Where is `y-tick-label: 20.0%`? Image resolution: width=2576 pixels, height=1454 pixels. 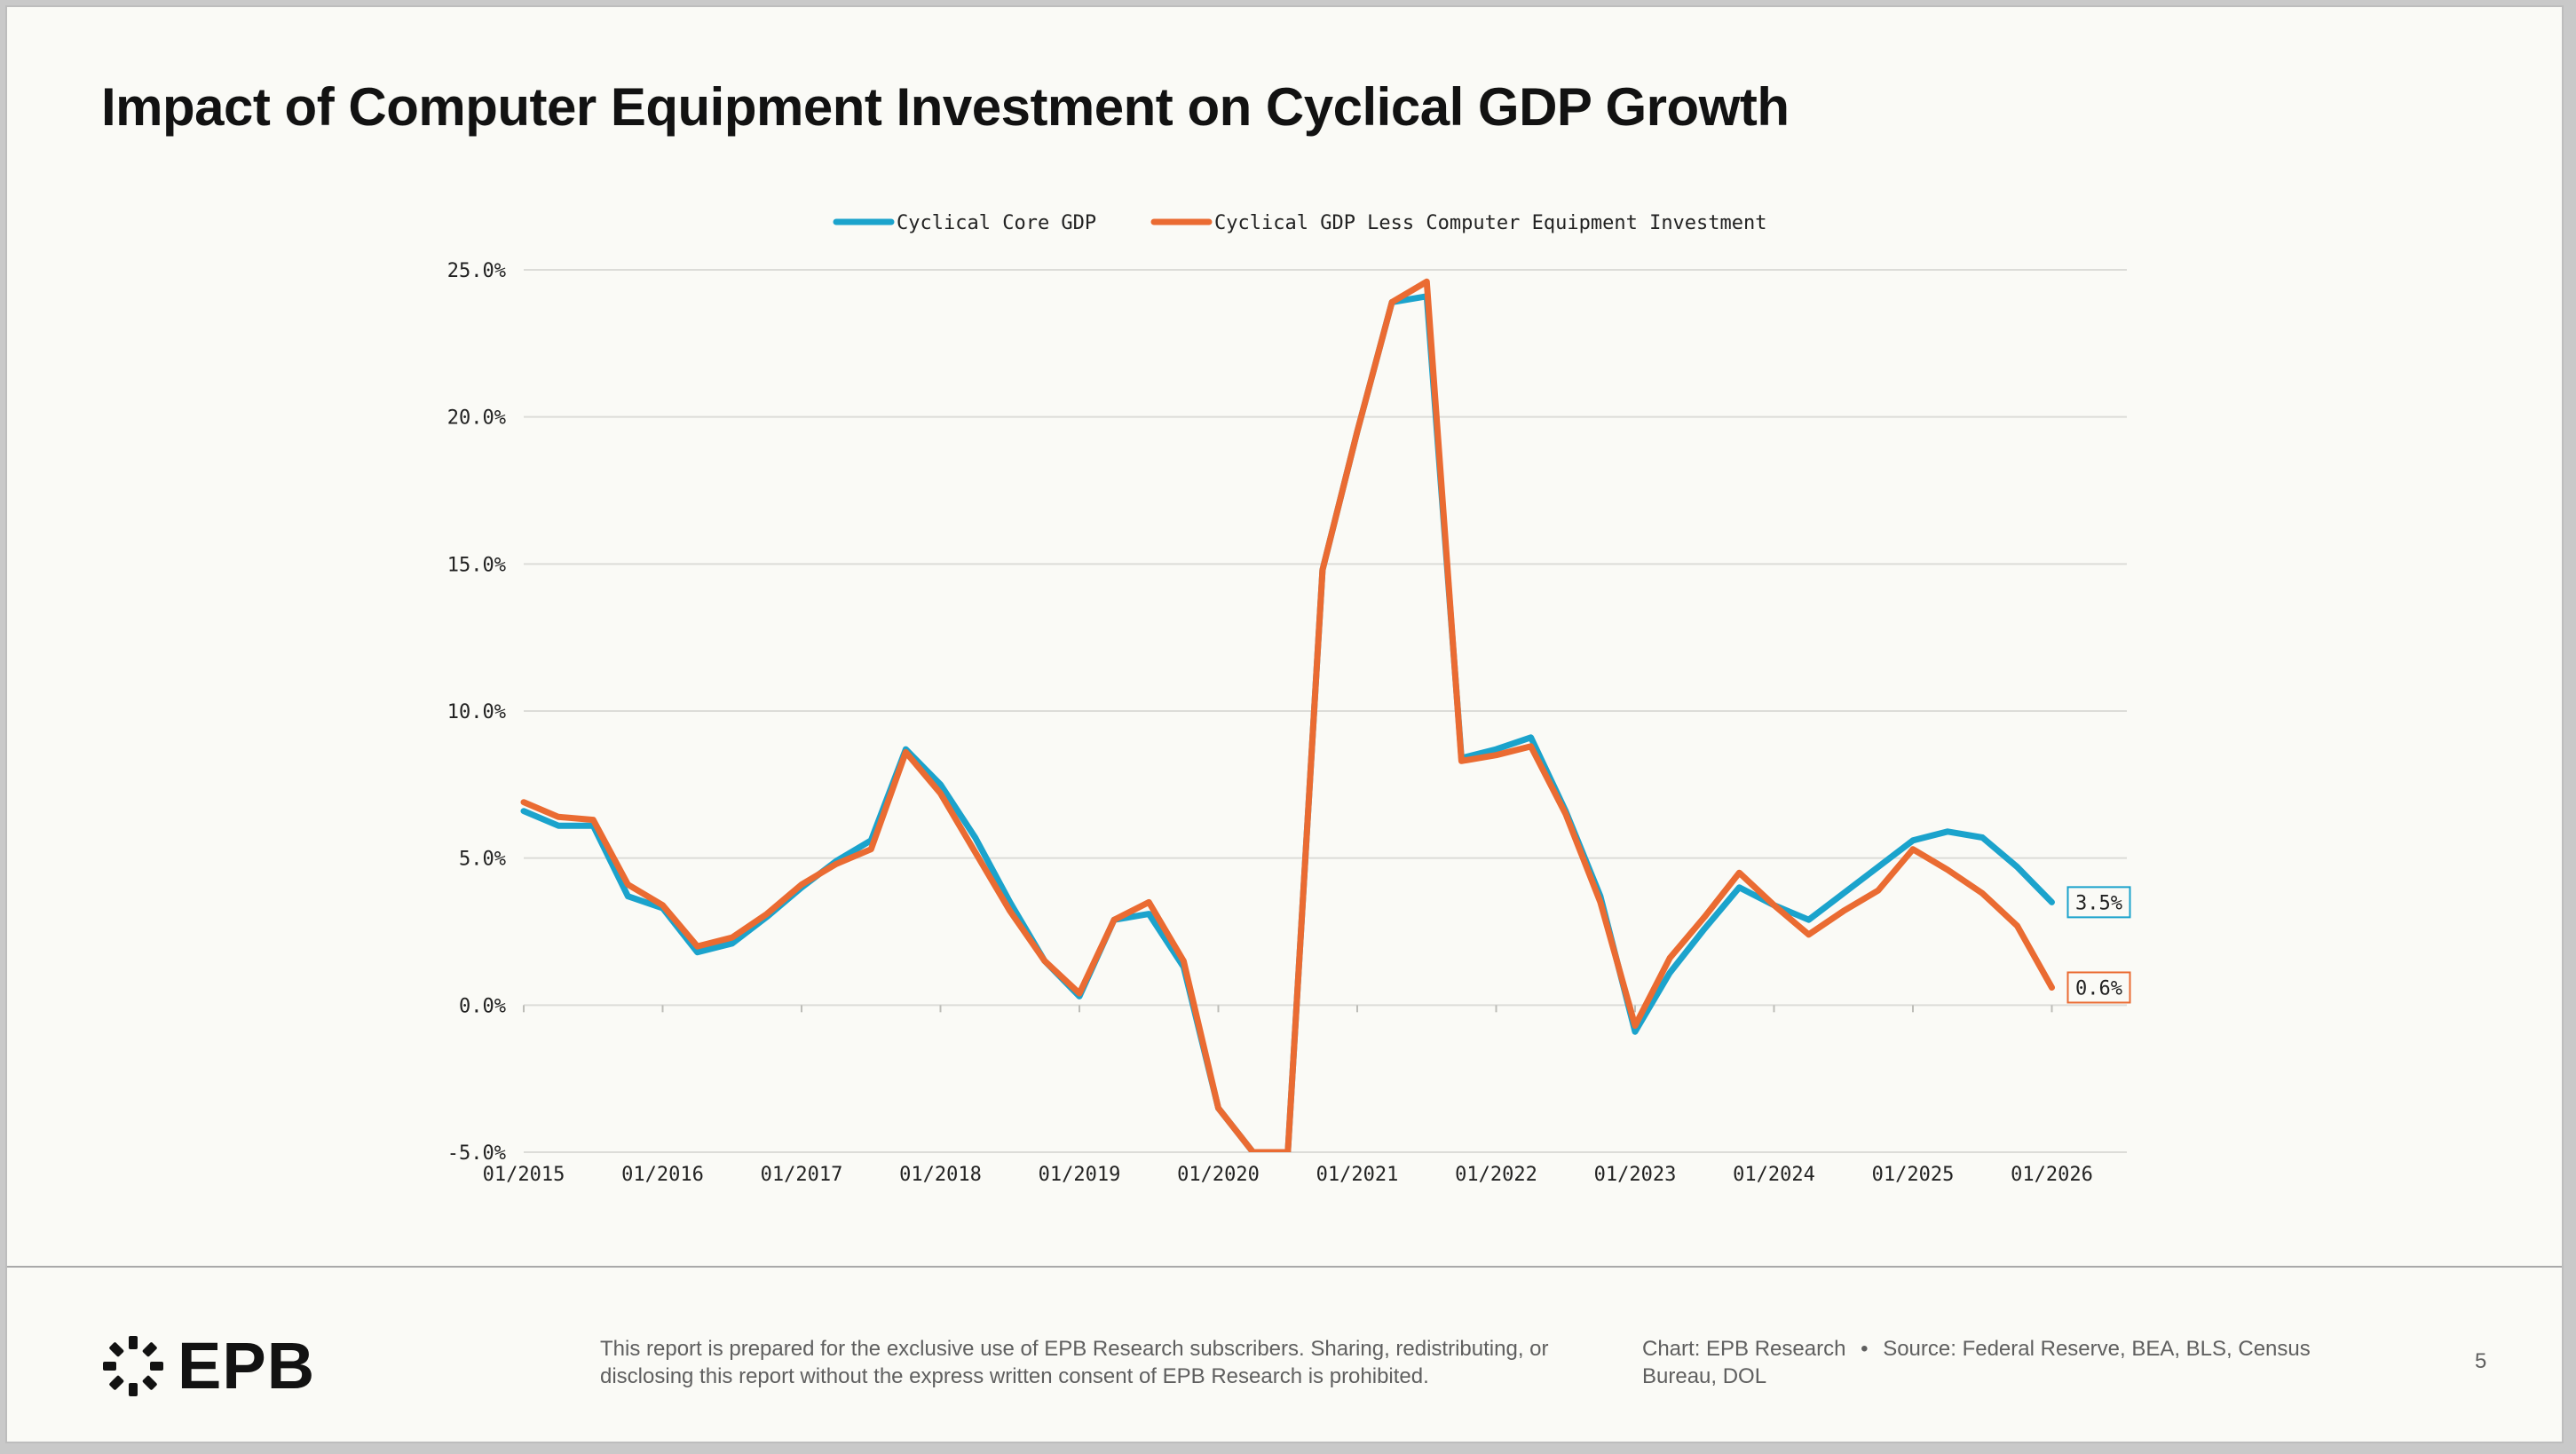
y-tick-label: 20.0% is located at coordinates (476, 418).